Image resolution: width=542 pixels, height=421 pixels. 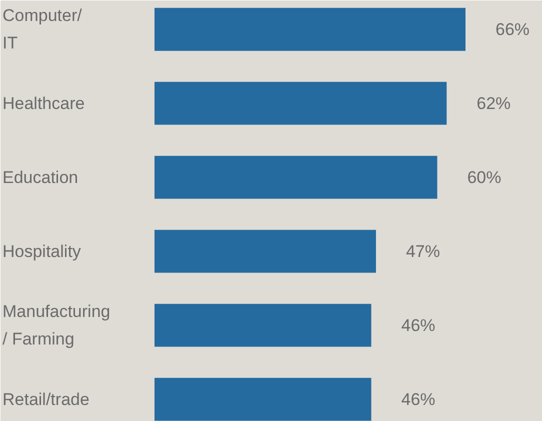 I want to click on y-tick-label: Retail/trade, so click(x=46, y=399).